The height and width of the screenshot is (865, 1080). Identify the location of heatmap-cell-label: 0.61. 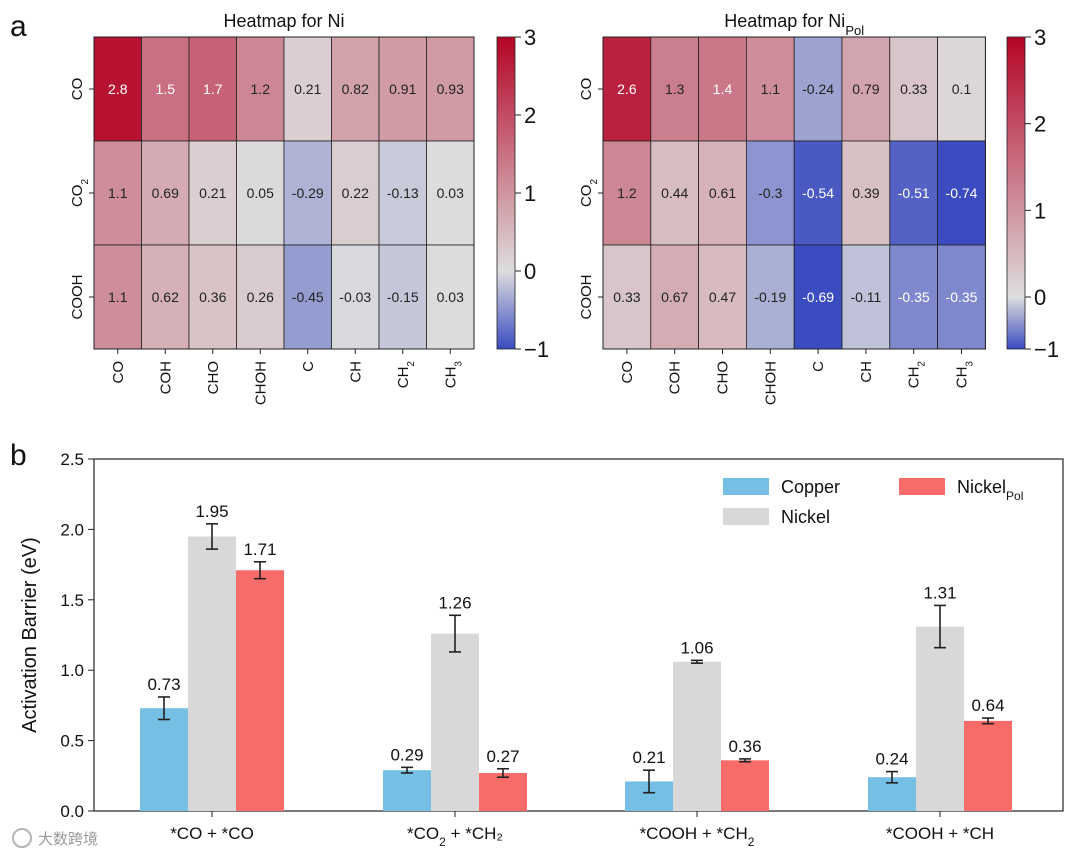
(722, 193).